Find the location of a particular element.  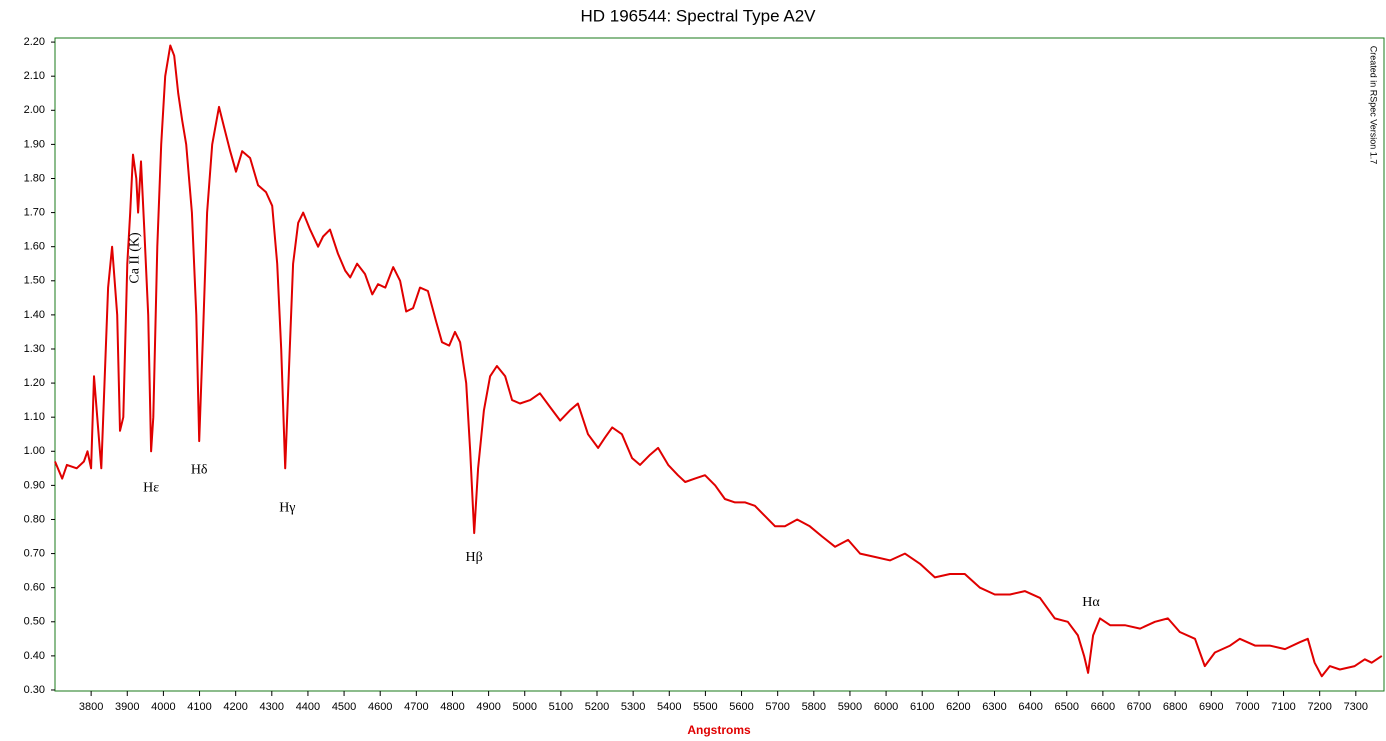

y-tick-label: 1.10 is located at coordinates (34, 417).